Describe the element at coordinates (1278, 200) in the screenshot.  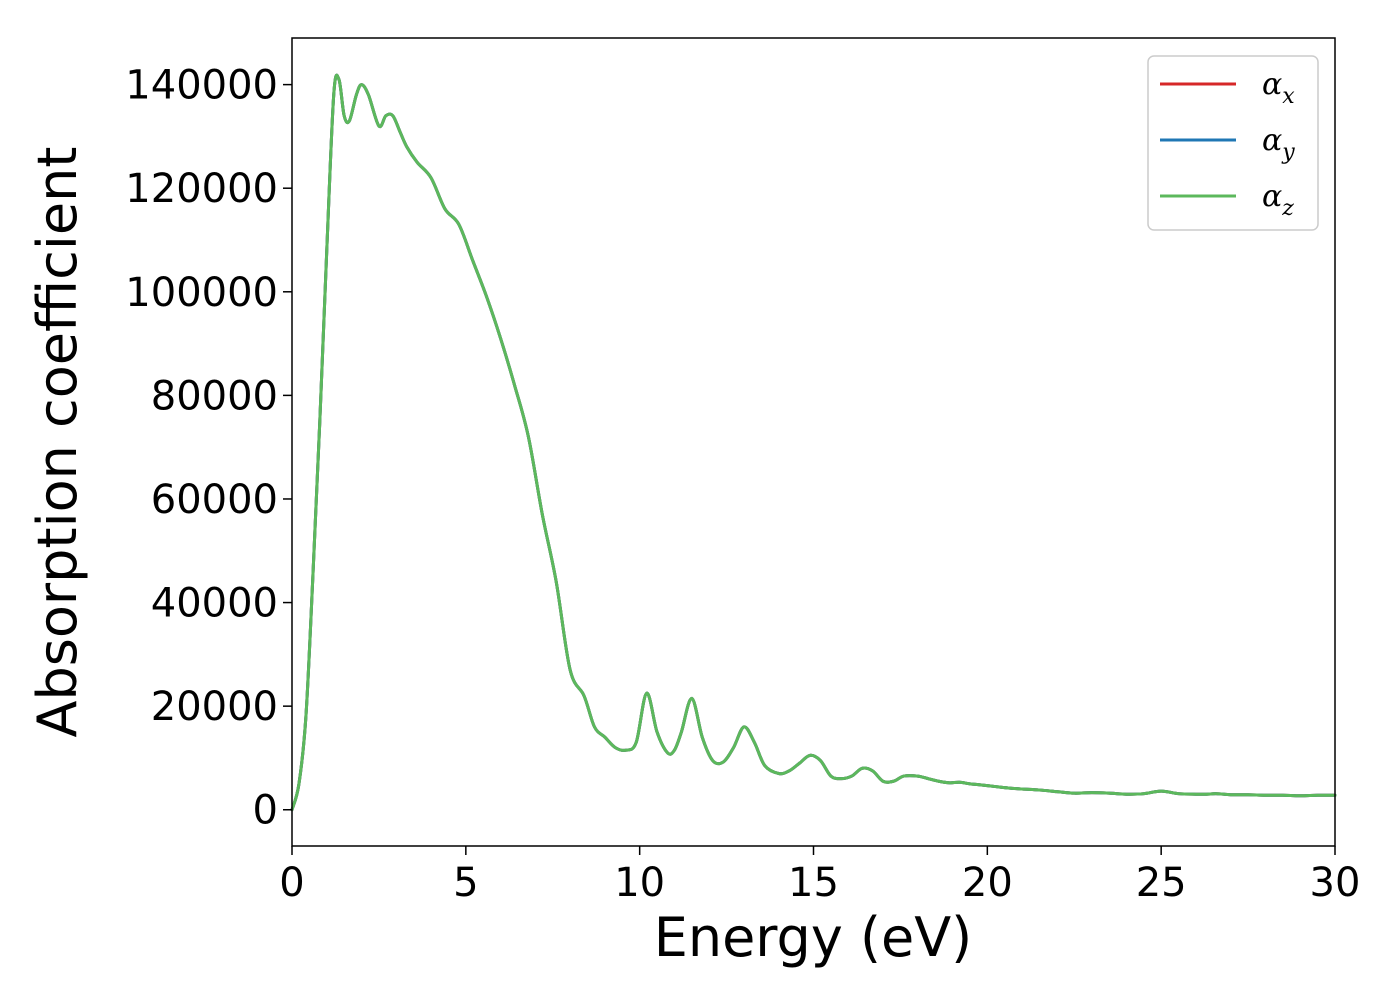
I see `legend-label-z: αz` at that location.